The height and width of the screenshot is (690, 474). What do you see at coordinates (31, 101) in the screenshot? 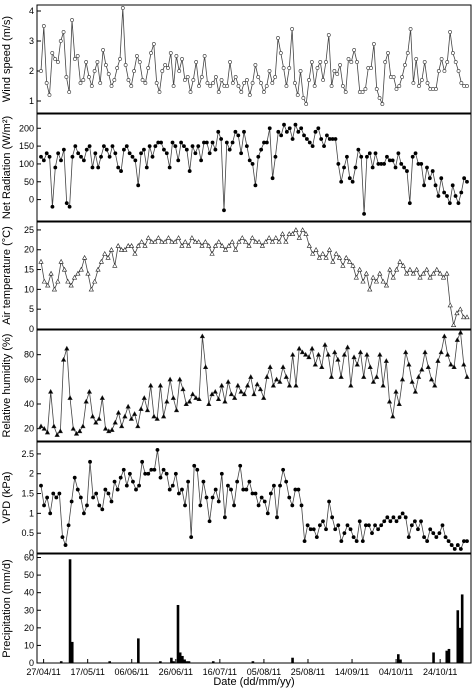
I see `y-tick-label: 1` at bounding box center [31, 101].